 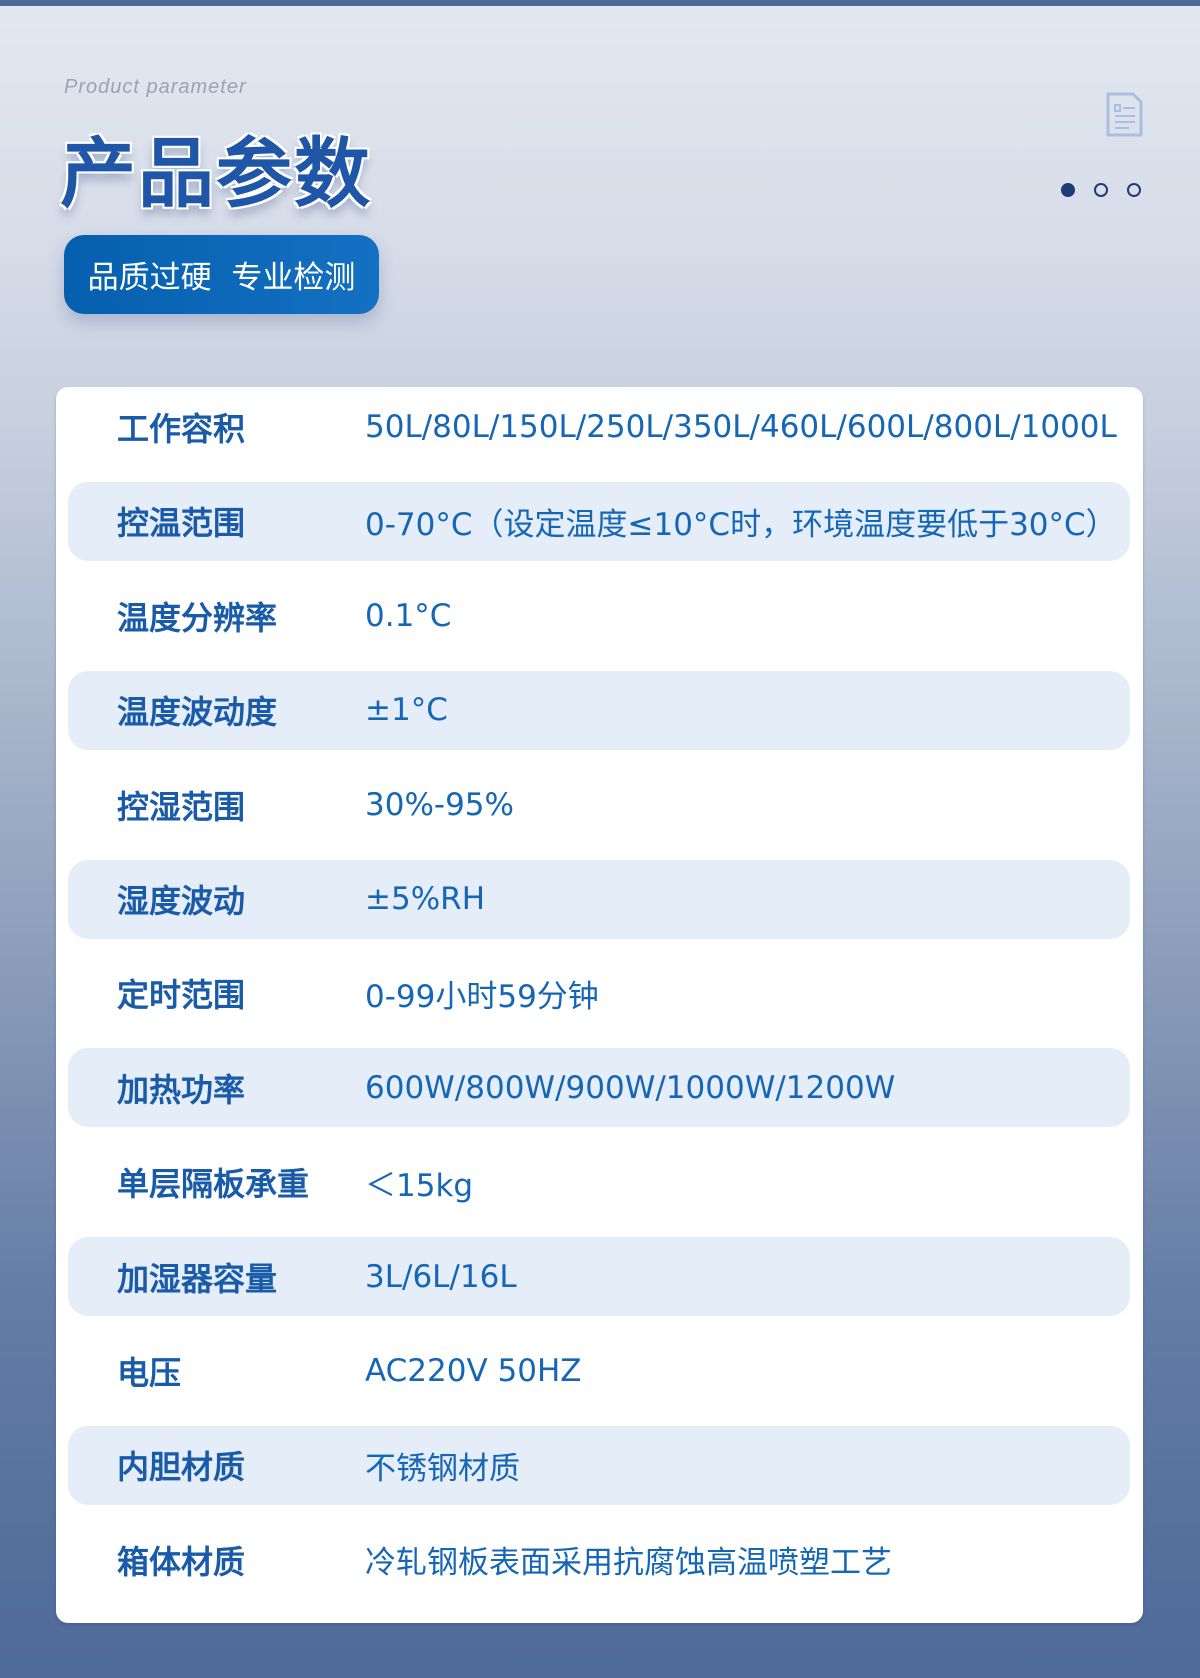 I want to click on parameter-row: 湿度波动 ±5%RH, so click(x=599, y=899).